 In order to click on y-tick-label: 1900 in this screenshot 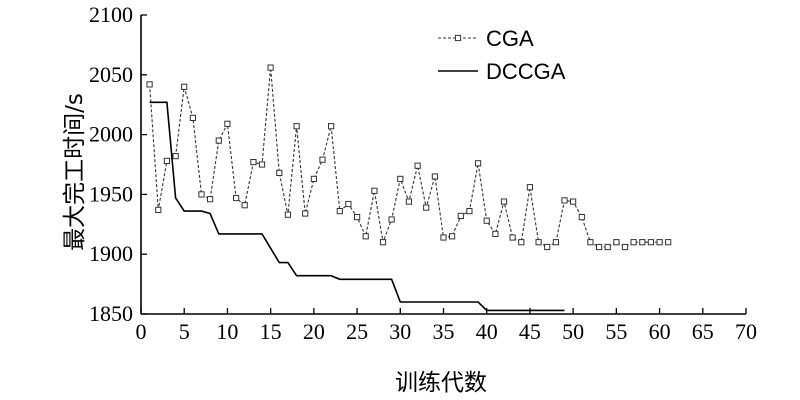, I will do `click(111, 253)`.